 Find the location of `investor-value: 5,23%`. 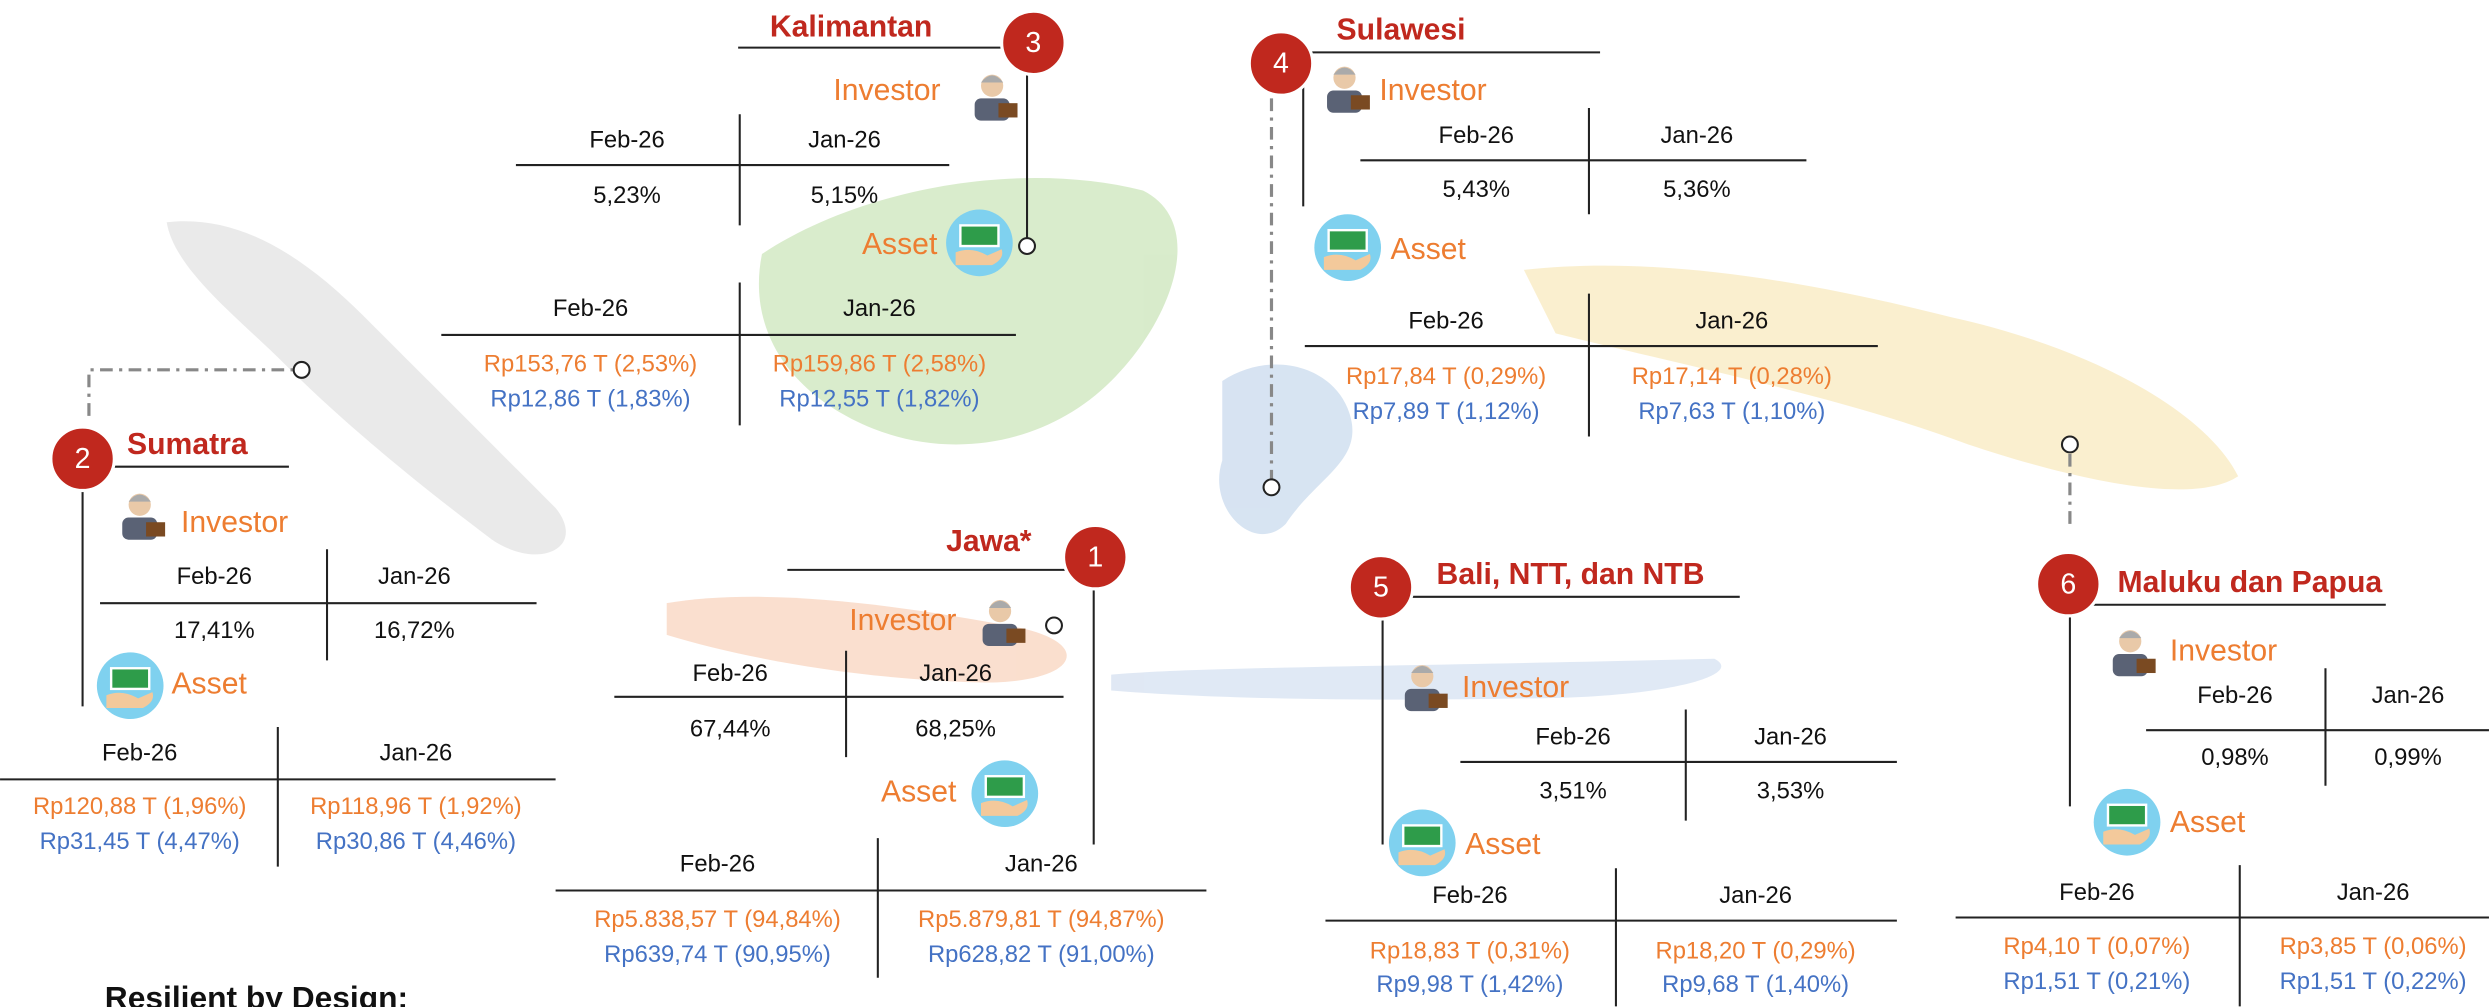

investor-value: 5,23% is located at coordinates (626, 195).